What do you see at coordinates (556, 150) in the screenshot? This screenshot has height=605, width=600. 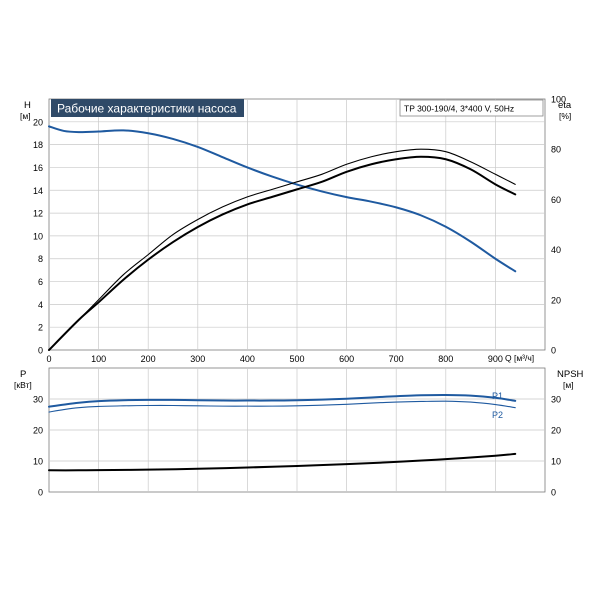 I see `y2-tick-label-eta: 80` at bounding box center [556, 150].